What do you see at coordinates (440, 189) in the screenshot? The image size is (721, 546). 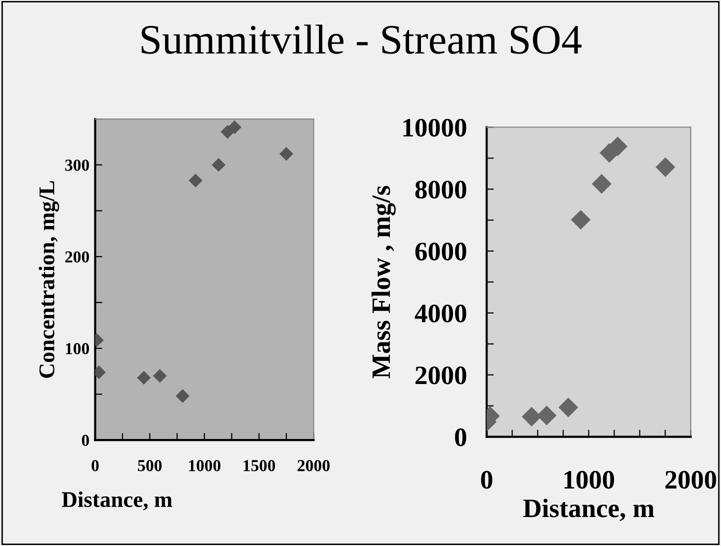 I see `y-tick-label: 8000` at bounding box center [440, 189].